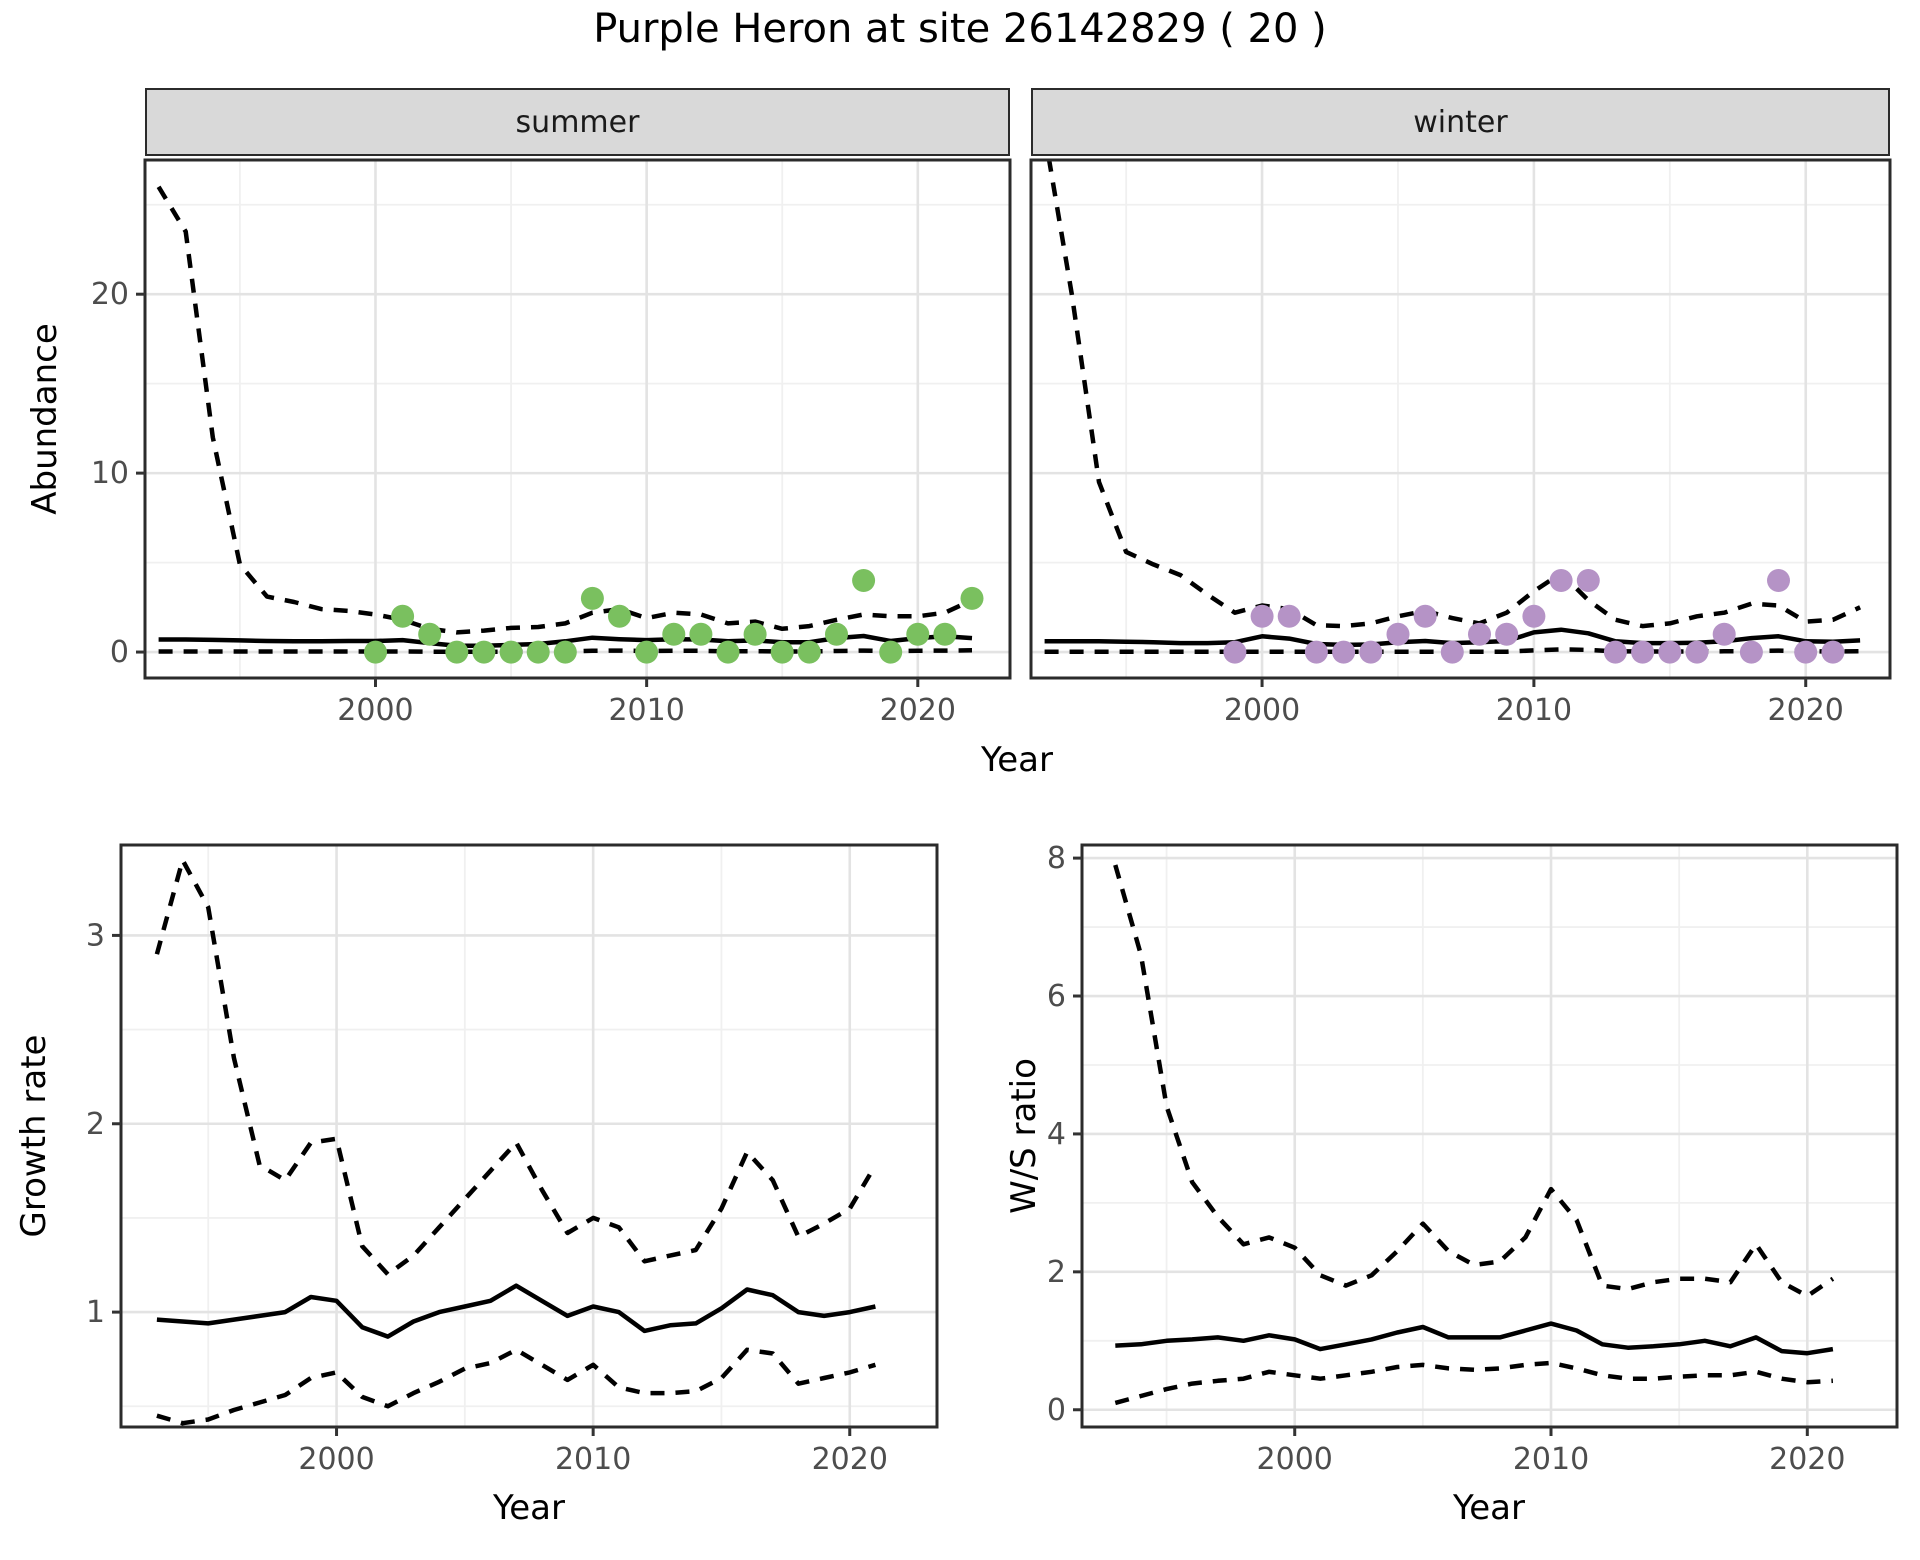  What do you see at coordinates (1474, 1081) in the screenshot?
I see `ws-upper-95ci-line` at bounding box center [1474, 1081].